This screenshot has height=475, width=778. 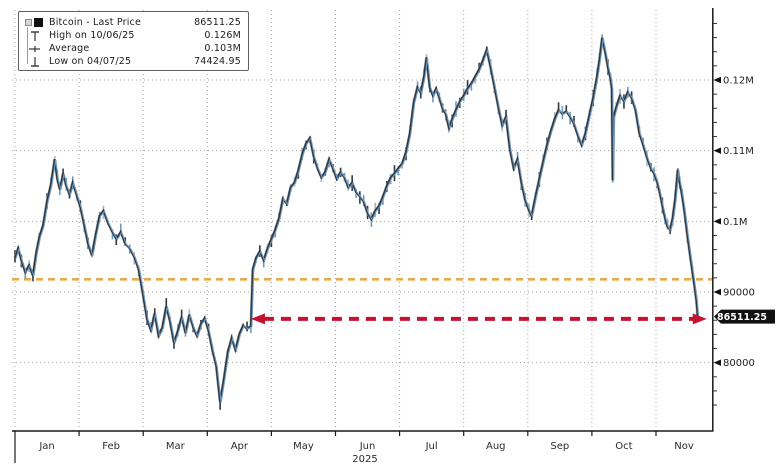 What do you see at coordinates (735, 222) in the screenshot?
I see `y-axis-label: 0.1M` at bounding box center [735, 222].